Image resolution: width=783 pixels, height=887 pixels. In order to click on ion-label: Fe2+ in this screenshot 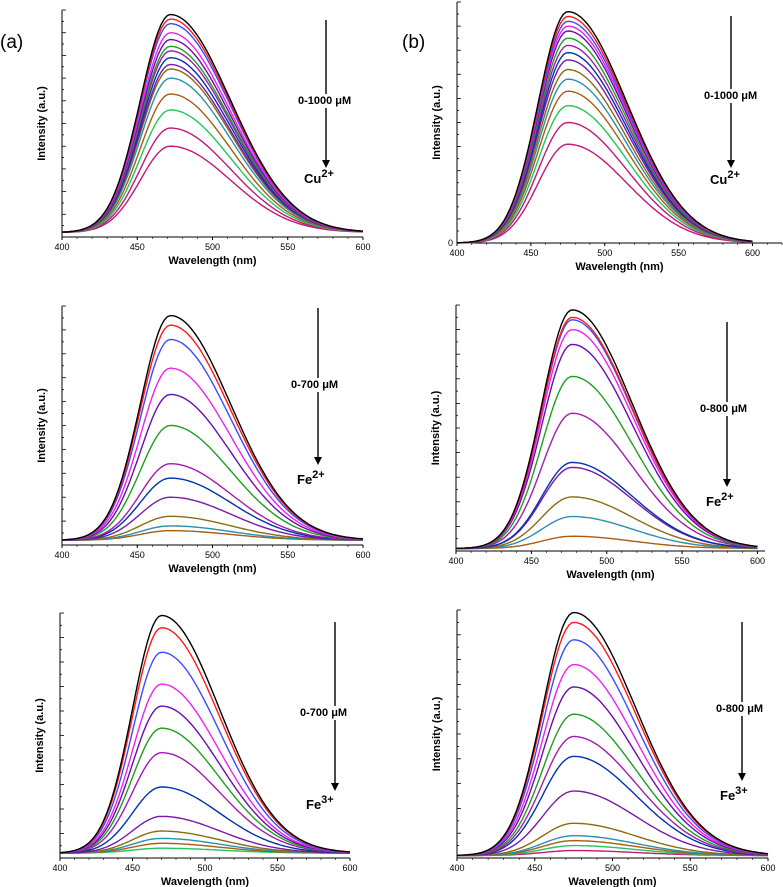, I will do `click(720, 500)`.